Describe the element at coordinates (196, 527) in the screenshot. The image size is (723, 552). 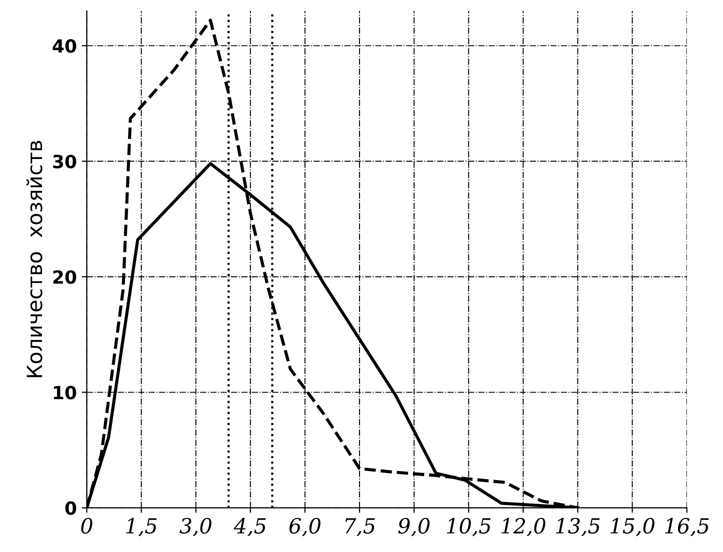
I see `x-tick-label: 3,0` at that location.